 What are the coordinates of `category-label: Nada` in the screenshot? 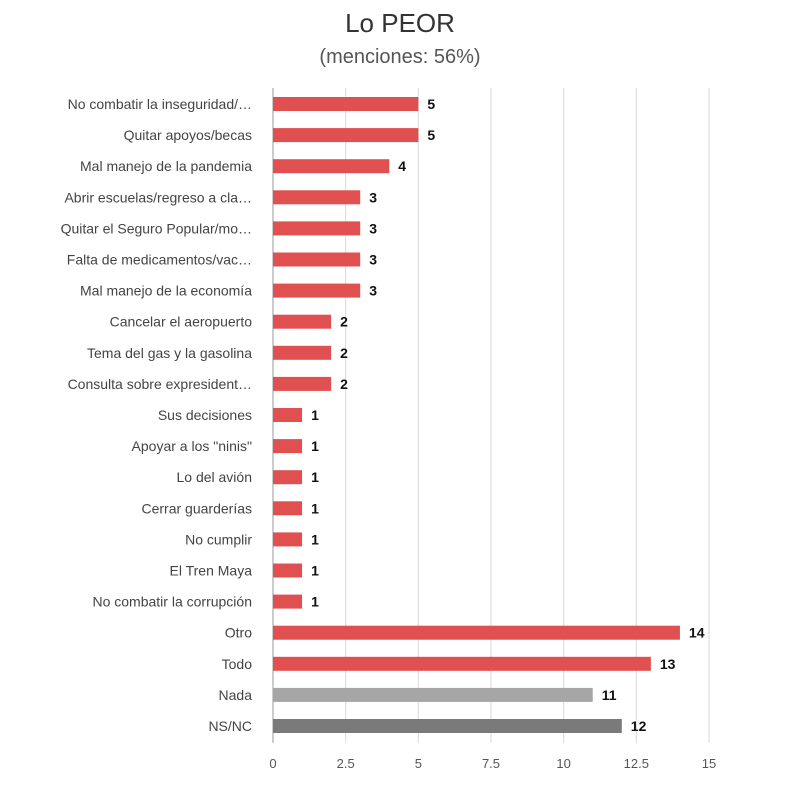 It's located at (236, 695).